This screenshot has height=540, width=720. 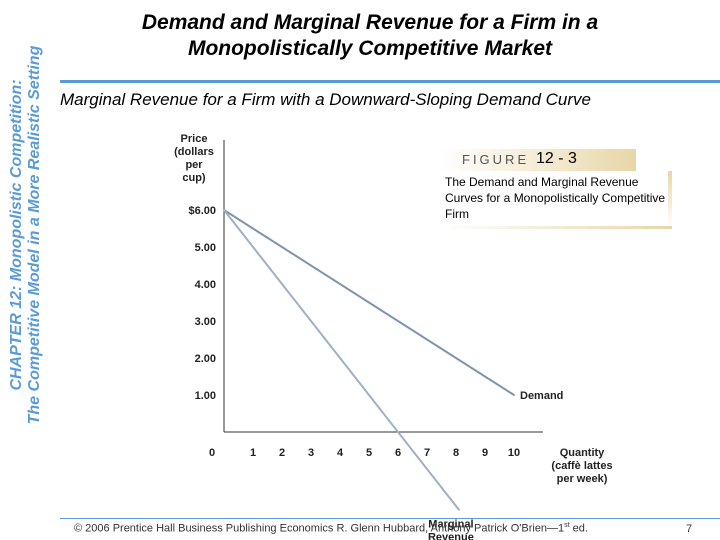 I want to click on figure-tab: FIGURE 12 - 3, so click(x=538, y=160).